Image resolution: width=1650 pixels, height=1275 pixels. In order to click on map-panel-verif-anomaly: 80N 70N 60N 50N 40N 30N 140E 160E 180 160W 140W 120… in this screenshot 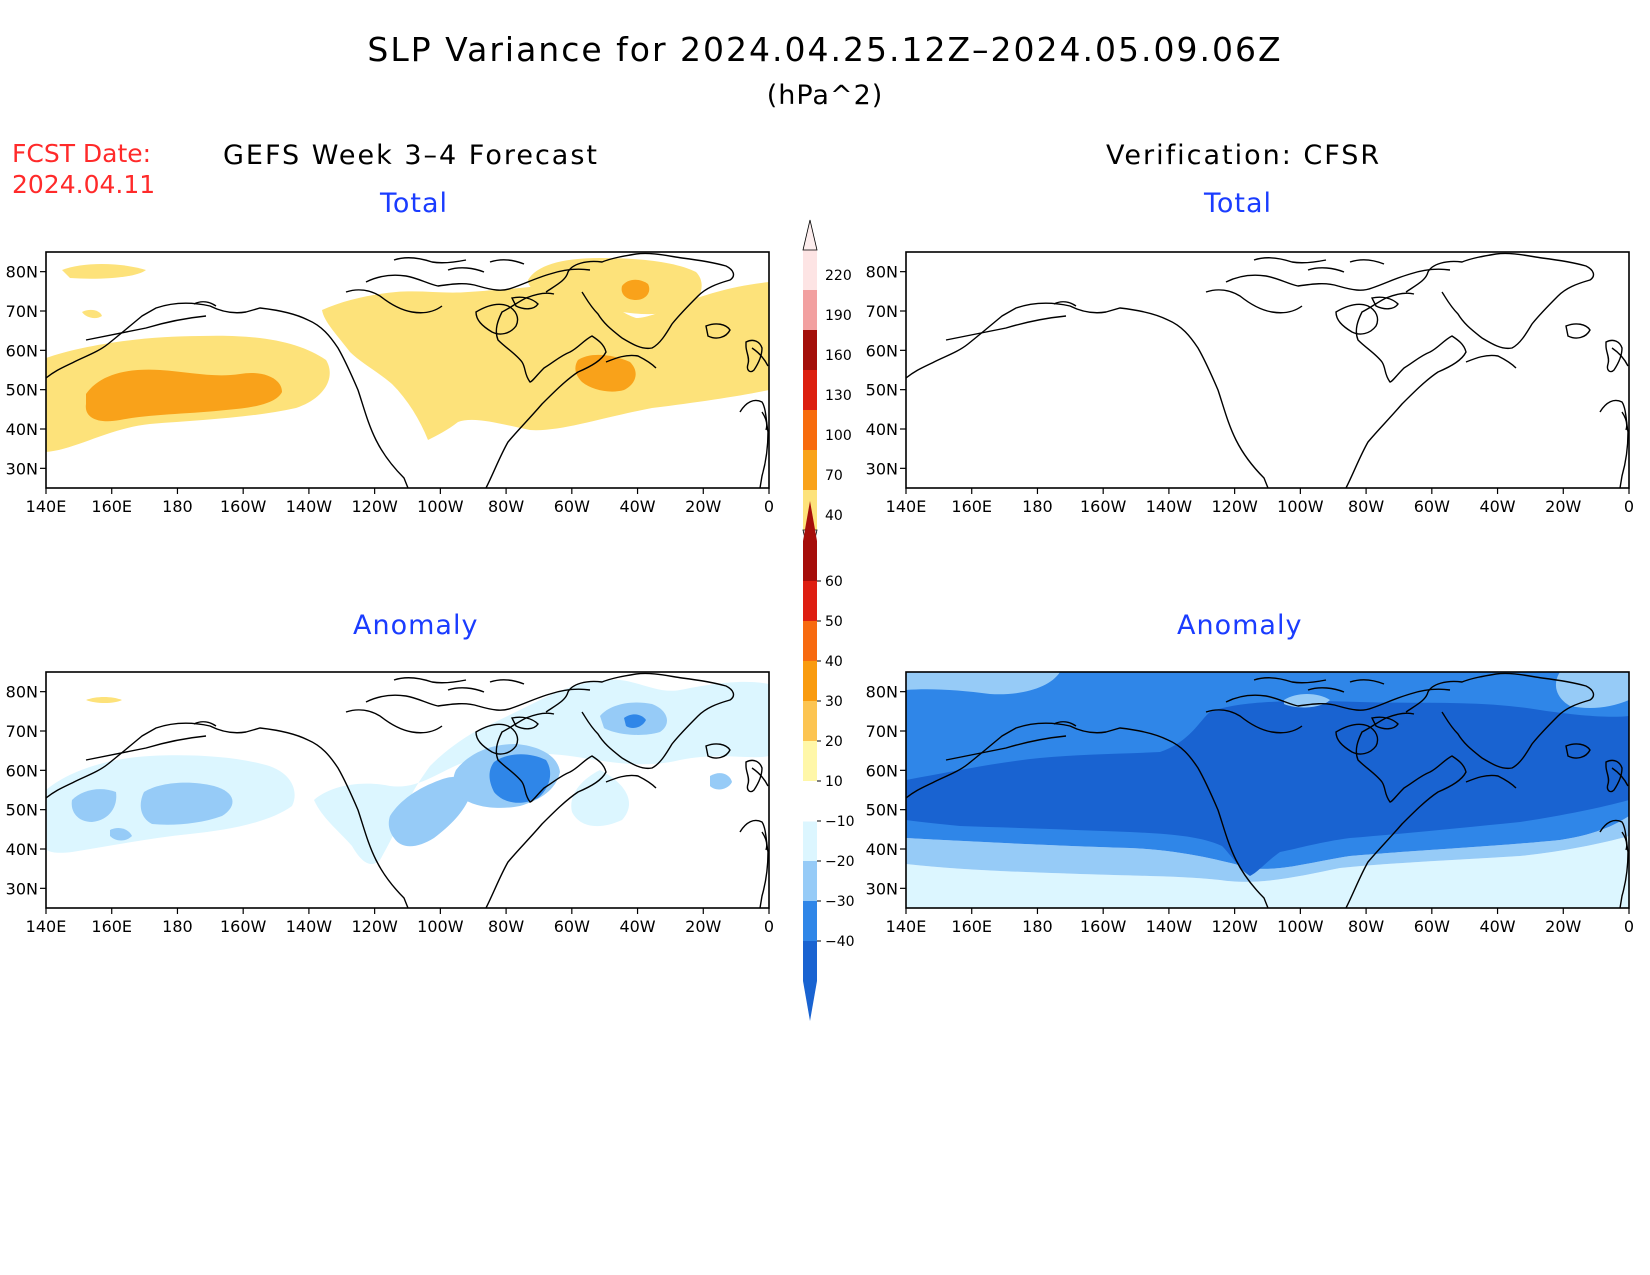, I will do `click(1250, 803)`.